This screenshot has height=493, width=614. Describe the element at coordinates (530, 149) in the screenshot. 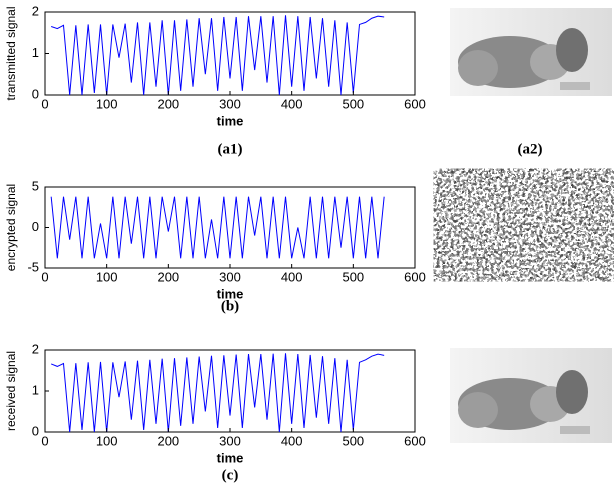

I see `caption: (a2)` at that location.